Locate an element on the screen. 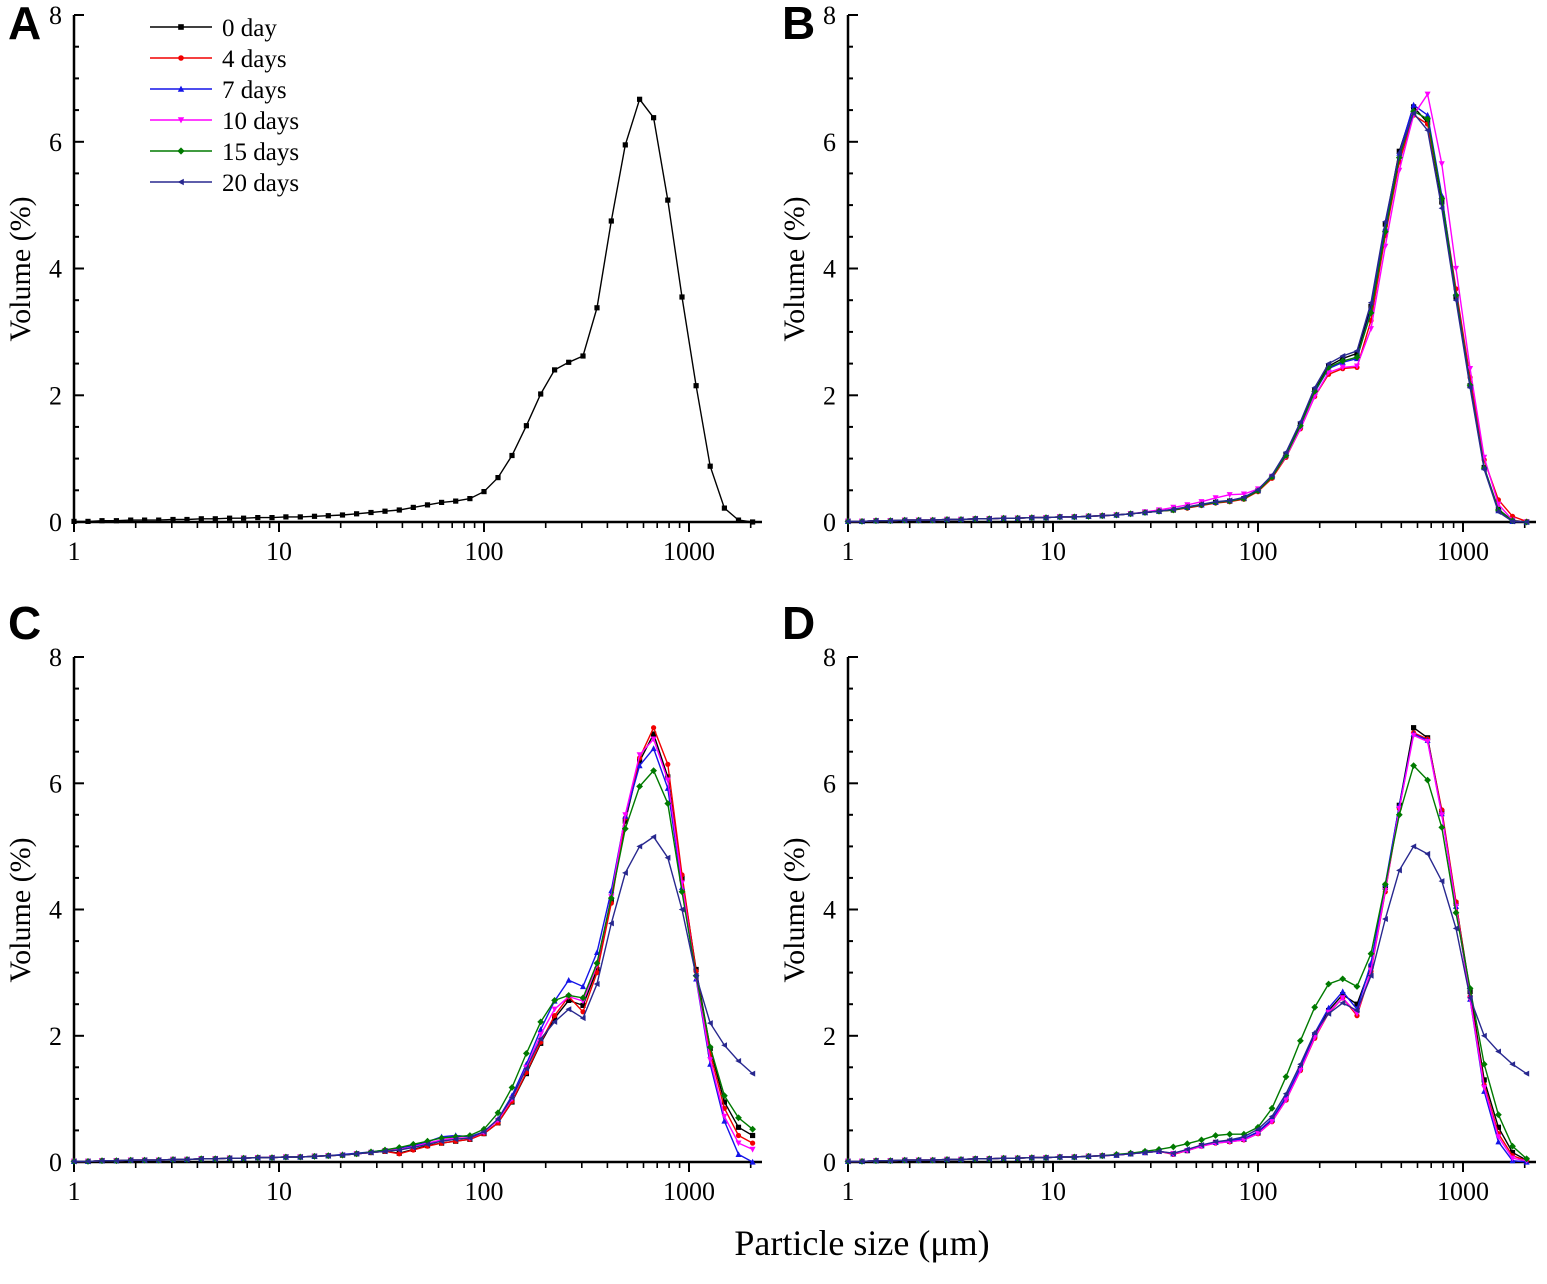 This screenshot has height=1284, width=1547. legend-item: 10 days is located at coordinates (224, 121).